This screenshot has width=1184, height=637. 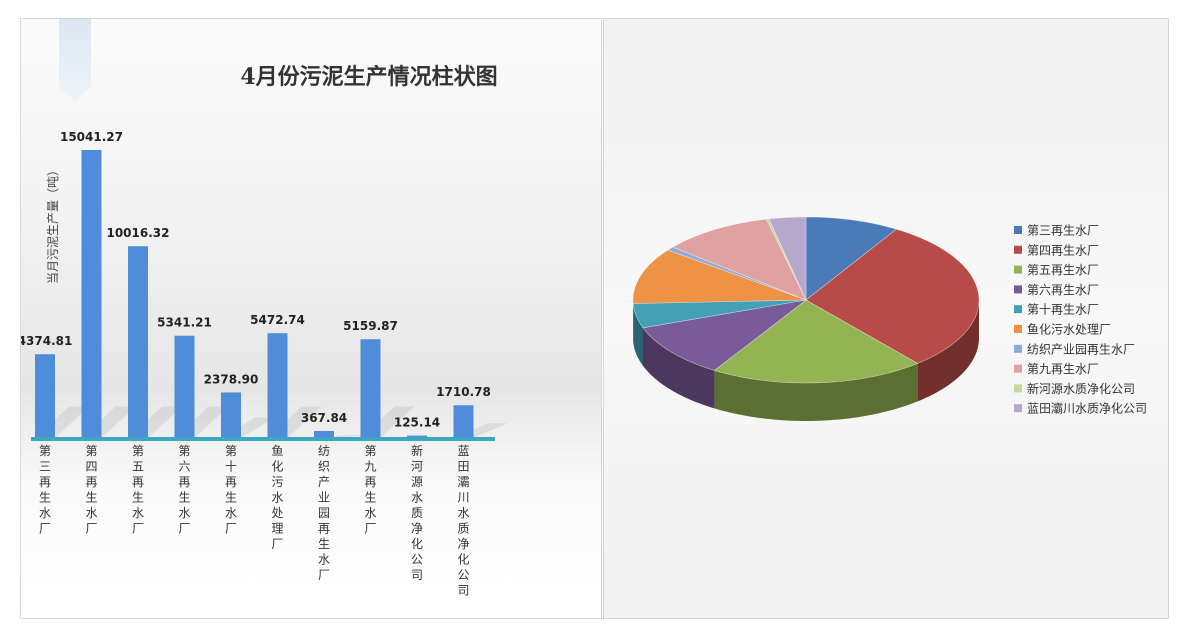 I want to click on x-tick-label-char: 四, so click(x=91, y=467).